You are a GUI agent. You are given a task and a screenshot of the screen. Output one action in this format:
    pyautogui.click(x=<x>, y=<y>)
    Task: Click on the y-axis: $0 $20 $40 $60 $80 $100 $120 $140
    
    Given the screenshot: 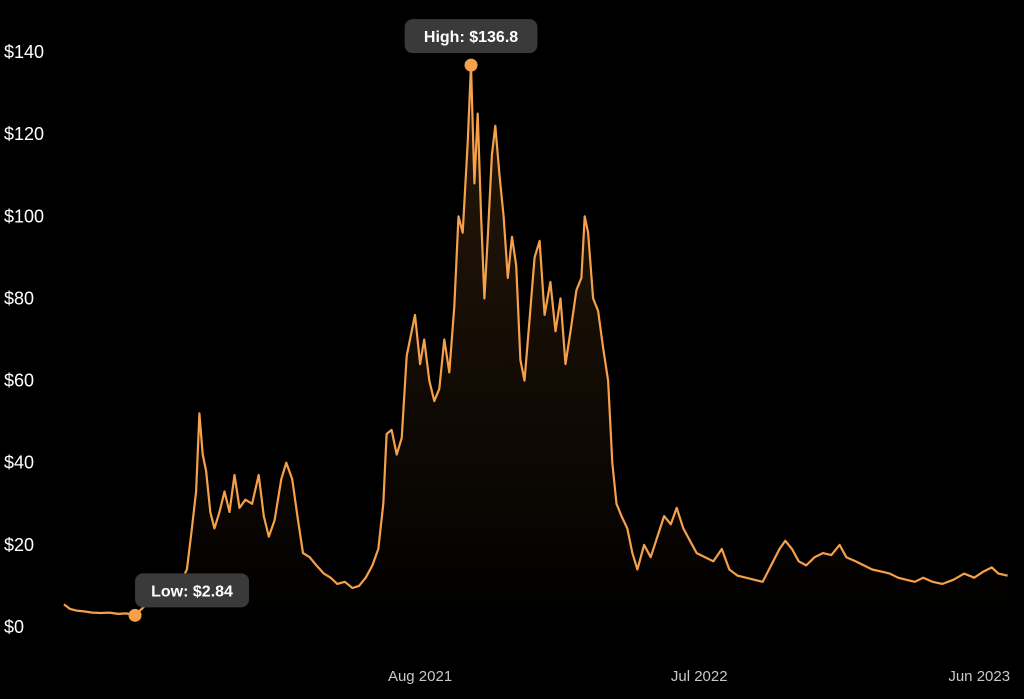 What is the action you would take?
    pyautogui.click(x=24, y=339)
    